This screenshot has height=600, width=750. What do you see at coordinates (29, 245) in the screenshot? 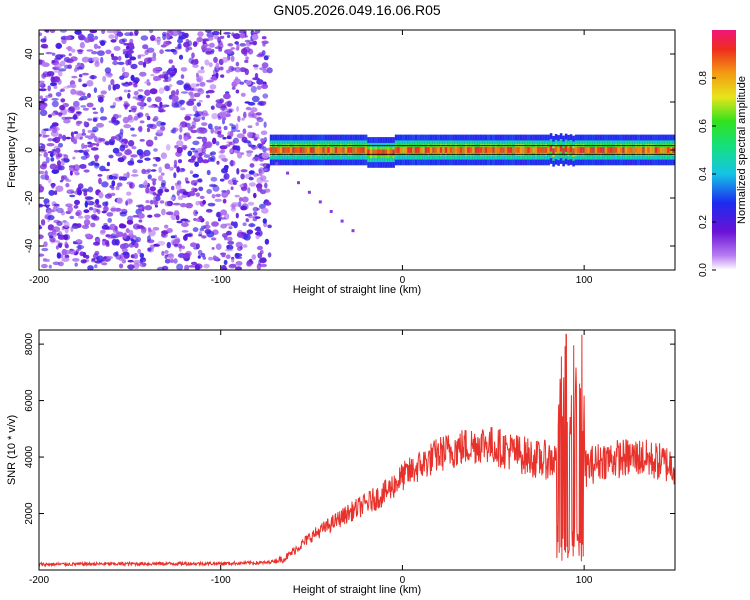
I see `y-tick-label: -40` at bounding box center [29, 245].